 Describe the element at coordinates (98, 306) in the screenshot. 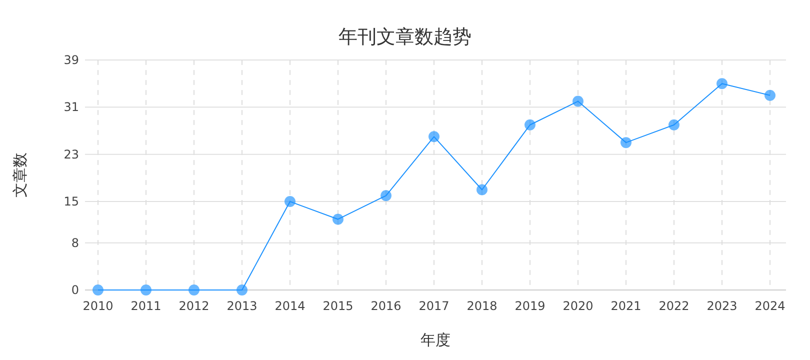

I see `xtick: 2010` at that location.